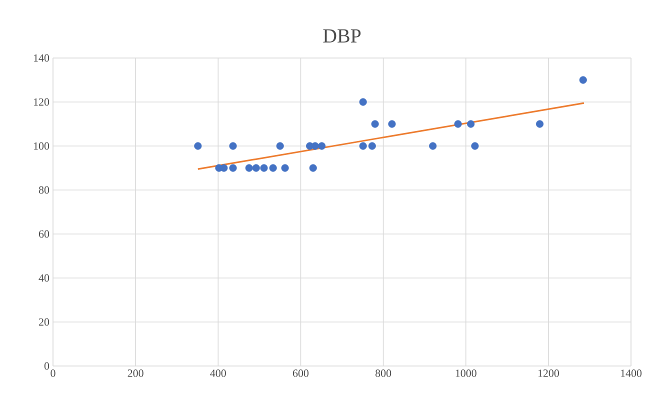 The width and height of the screenshot is (659, 403). I want to click on x-tick-label: 800, so click(383, 373).